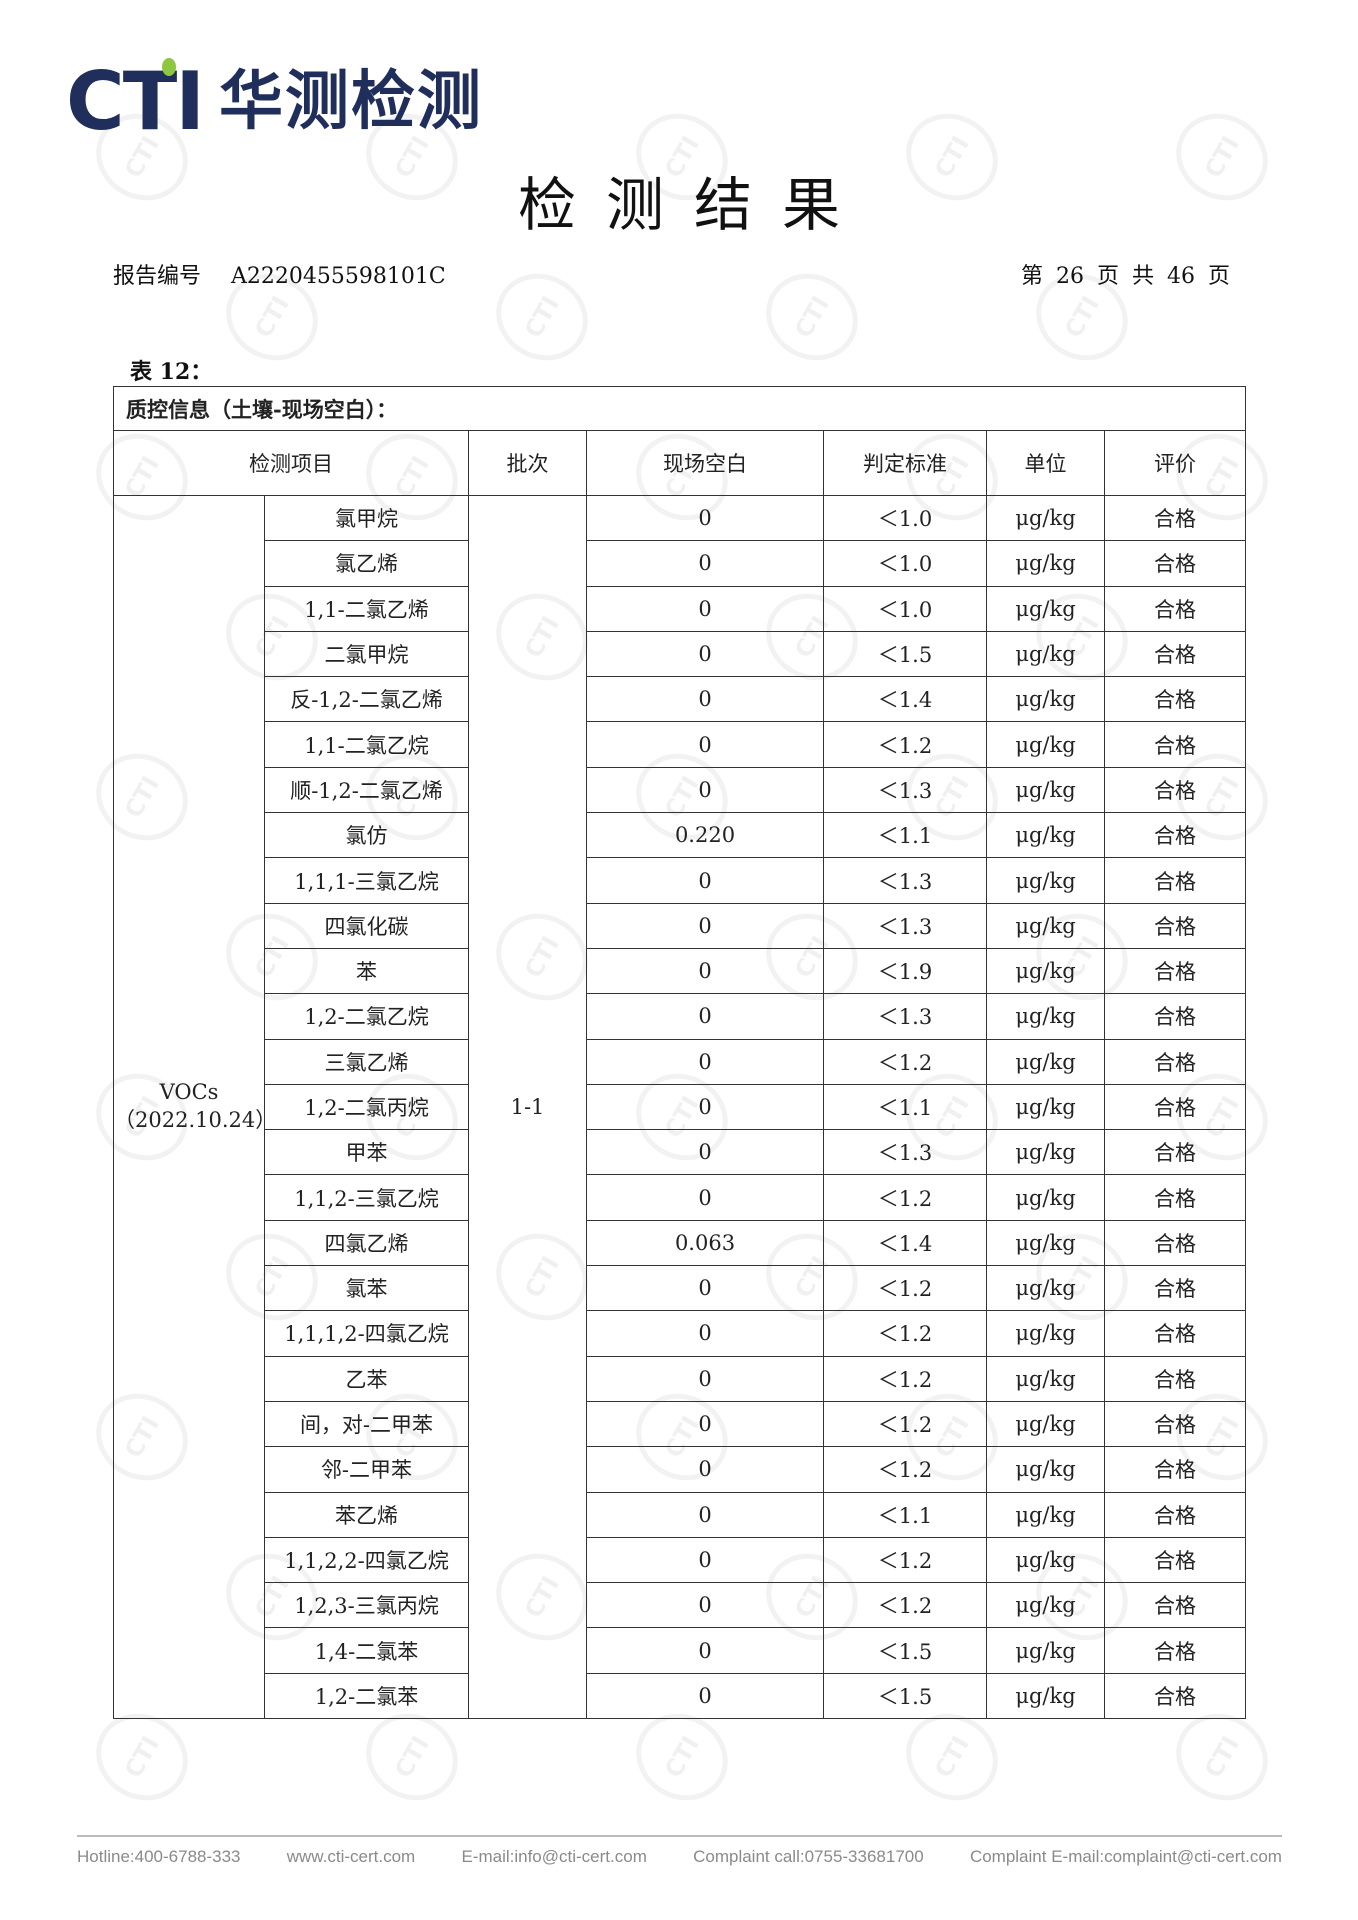  I want to click on table-row: 氯乙烯 0 ＜1.0 μg/kg 合格, so click(680, 563).